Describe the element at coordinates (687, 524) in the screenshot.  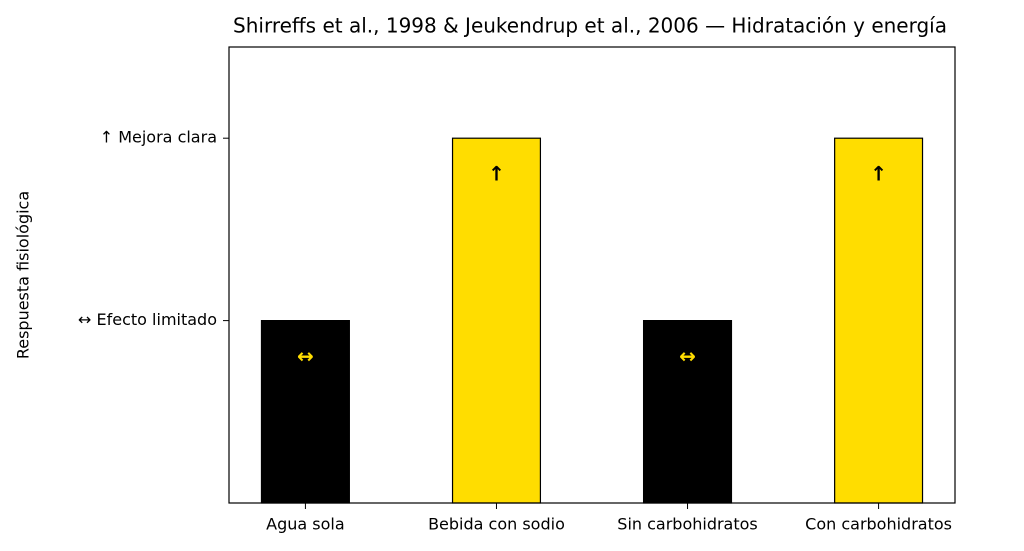
I see `x-tick-label: Sin carbohidratos` at that location.